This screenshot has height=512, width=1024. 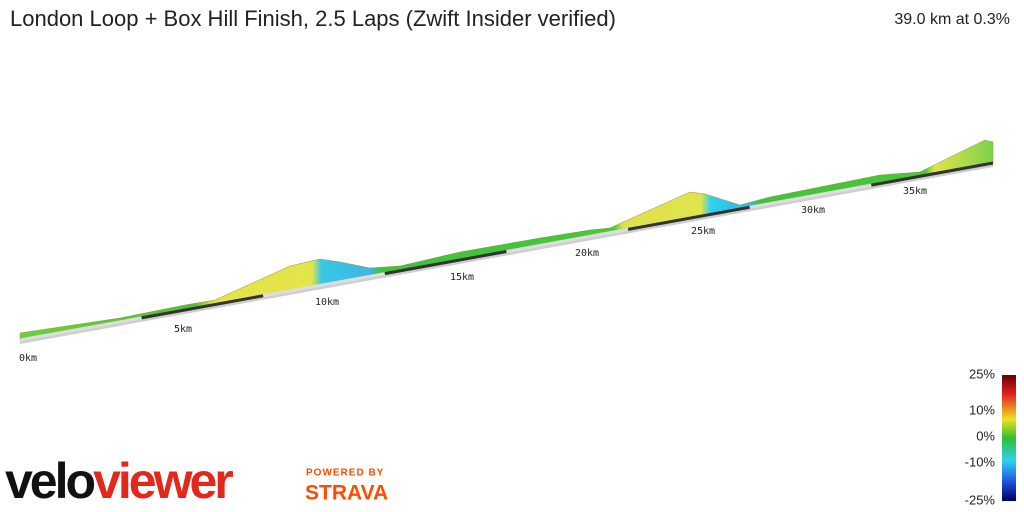 What do you see at coordinates (703, 231) in the screenshot?
I see `distance-marker: 25km` at bounding box center [703, 231].